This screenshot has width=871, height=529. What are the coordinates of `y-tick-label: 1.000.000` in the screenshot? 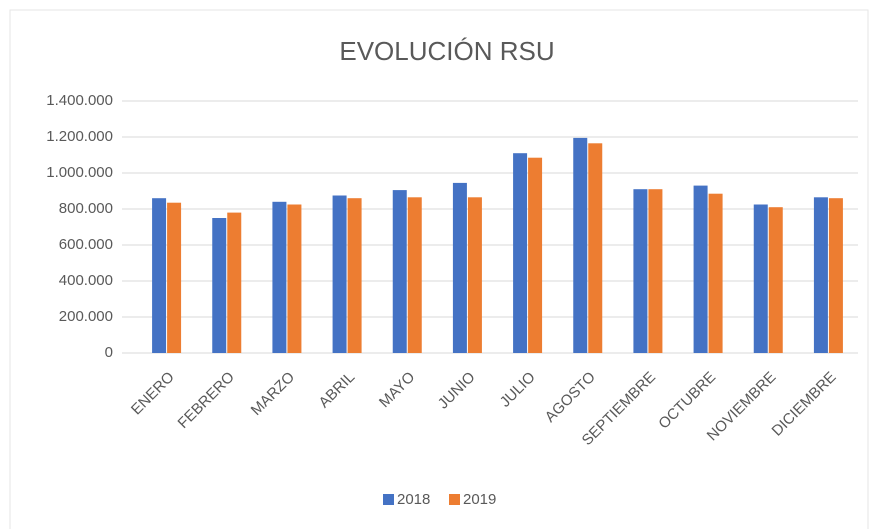 It's located at (79, 172).